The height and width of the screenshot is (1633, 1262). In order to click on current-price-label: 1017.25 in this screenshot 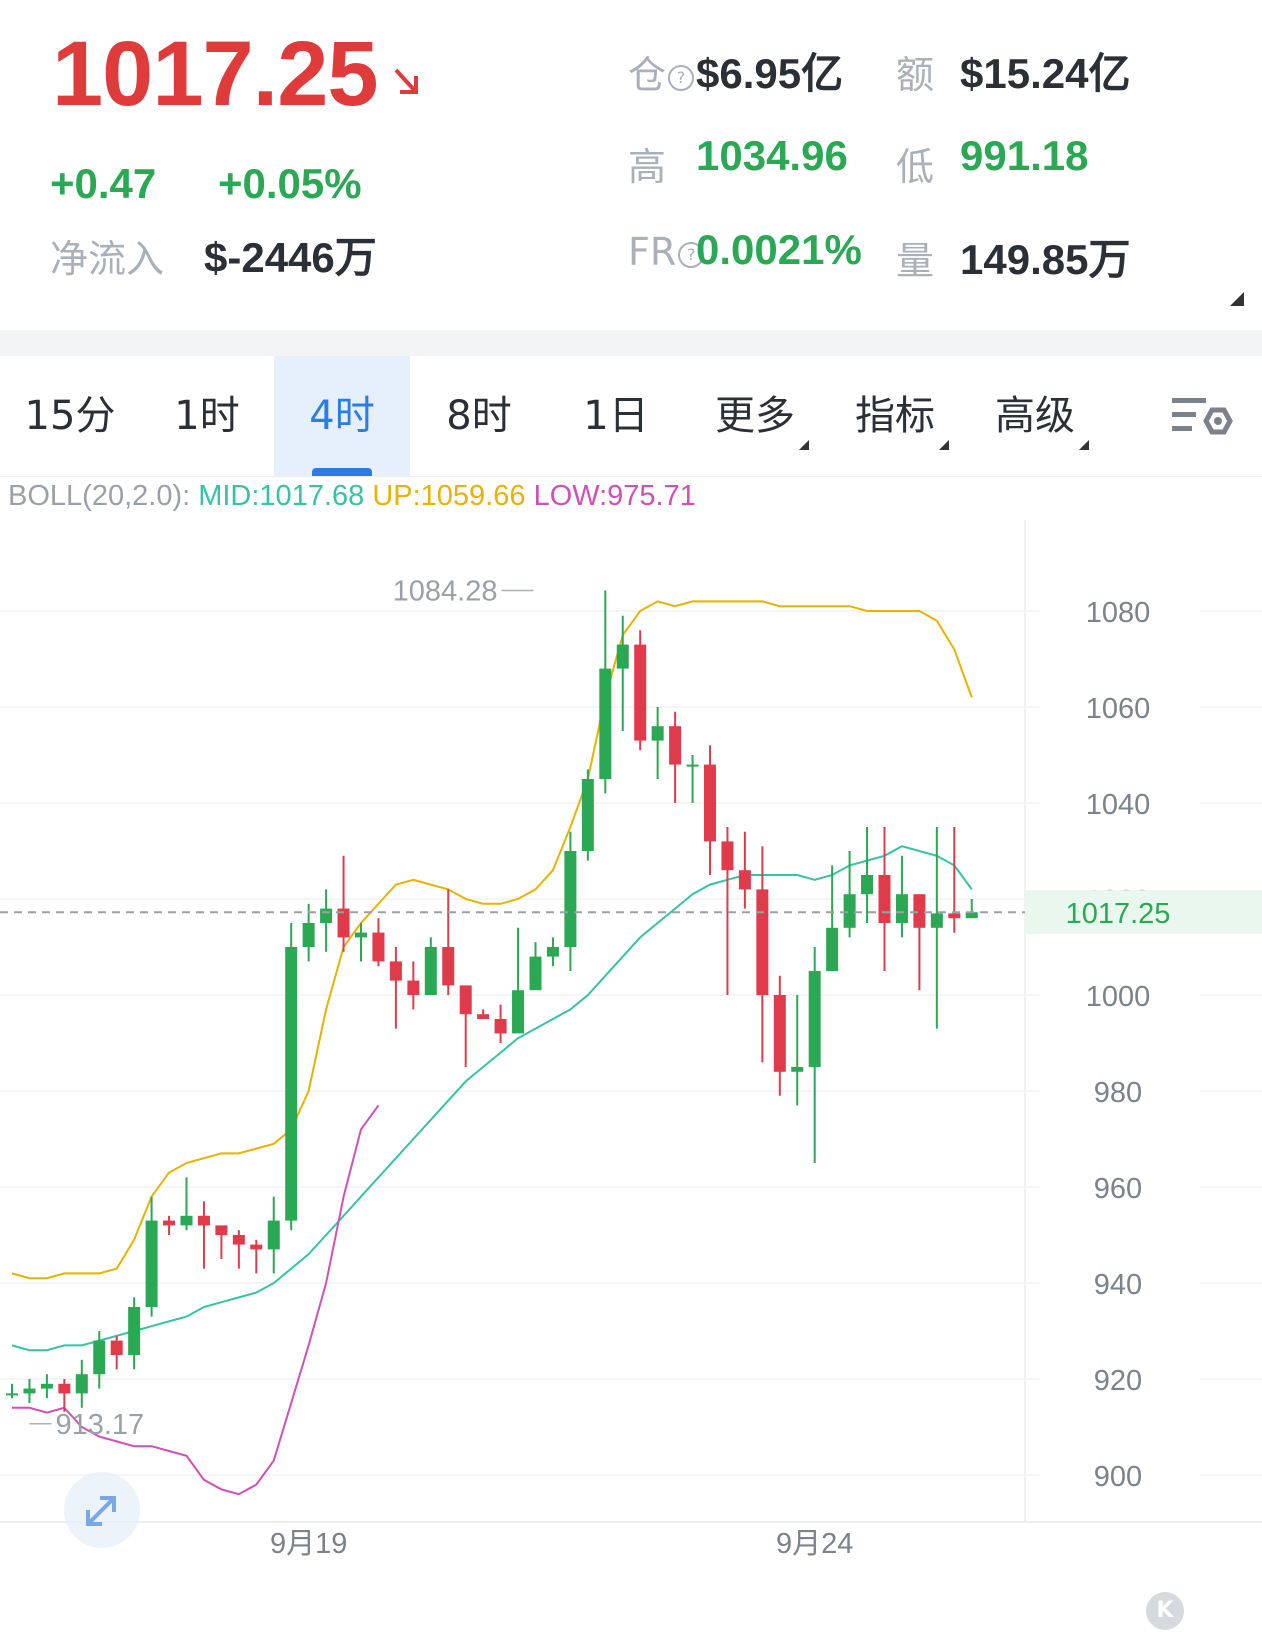, I will do `click(1118, 914)`.